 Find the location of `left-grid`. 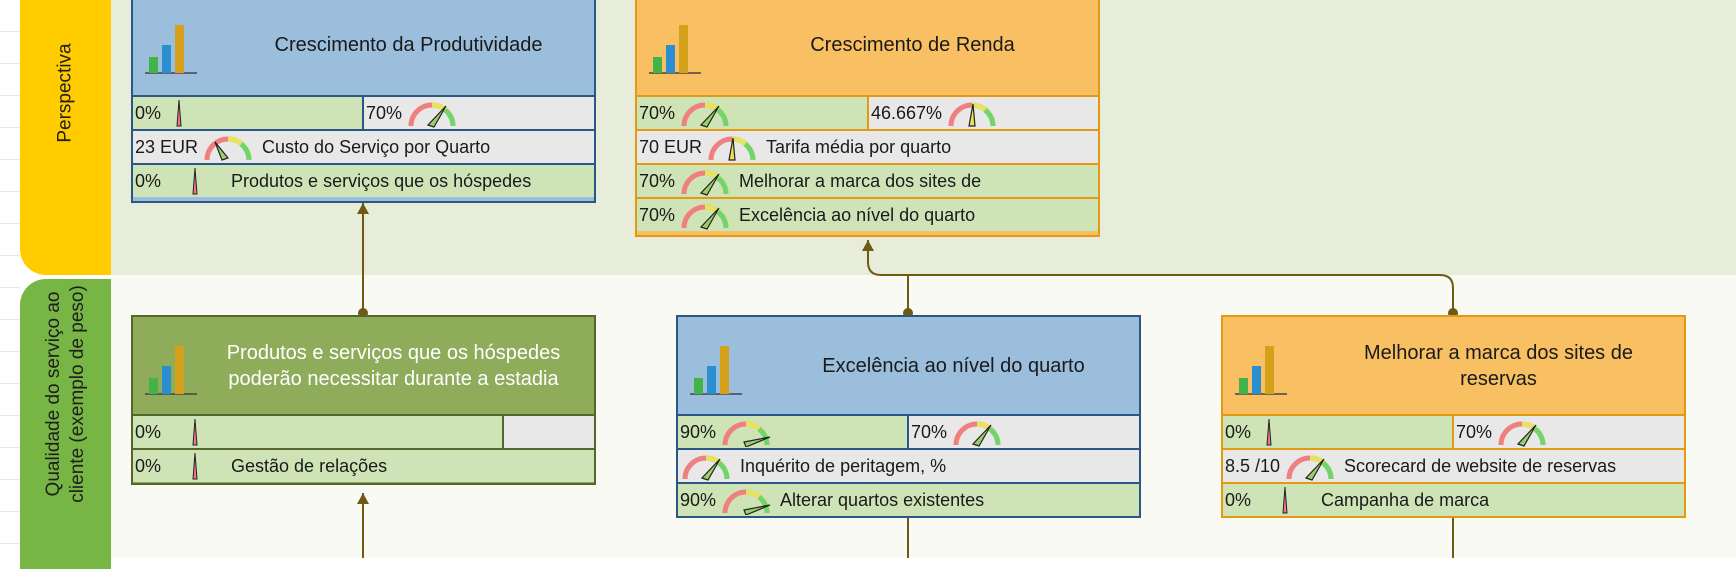

left-grid is located at coordinates (10, 279).